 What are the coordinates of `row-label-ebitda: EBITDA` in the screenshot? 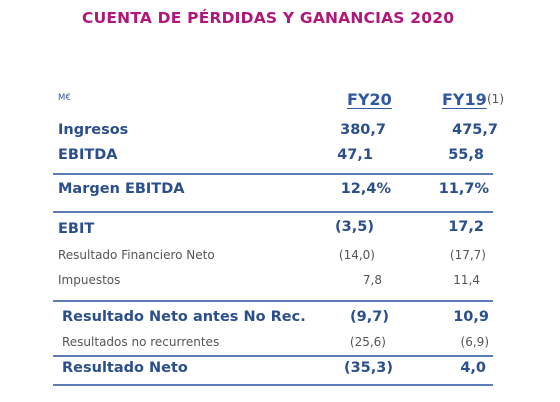 It's located at (88, 155).